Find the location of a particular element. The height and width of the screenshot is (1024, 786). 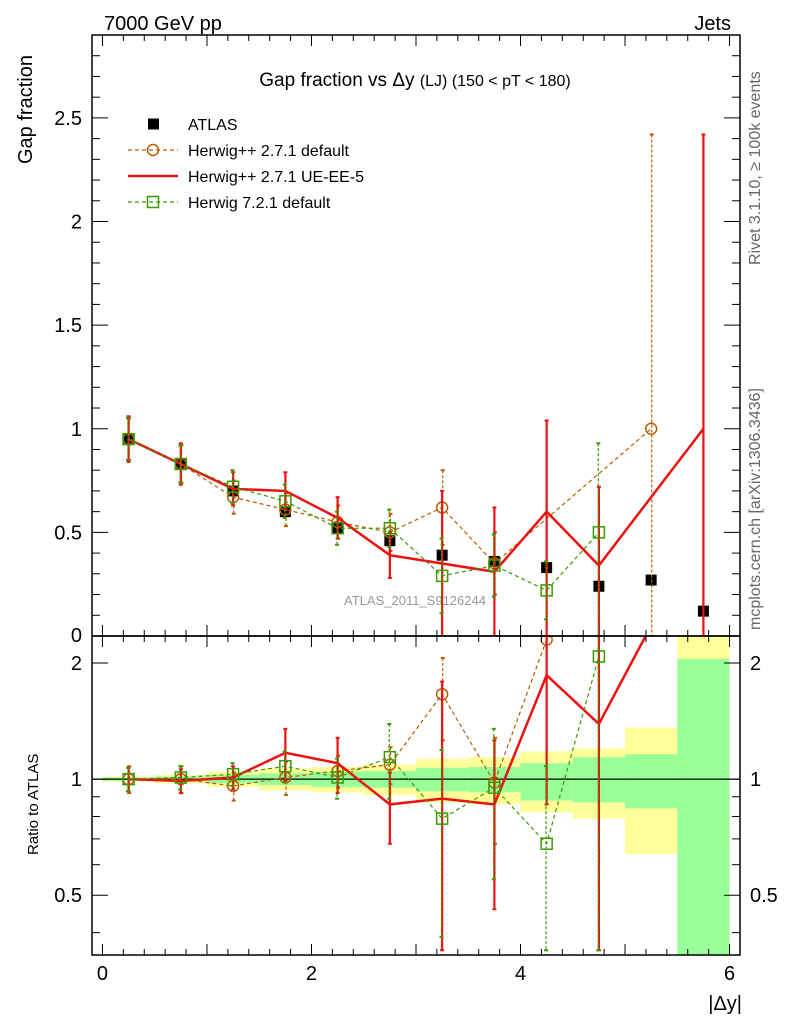

ratio-ylabel: Ratio to ATLAS is located at coordinates (33, 804).